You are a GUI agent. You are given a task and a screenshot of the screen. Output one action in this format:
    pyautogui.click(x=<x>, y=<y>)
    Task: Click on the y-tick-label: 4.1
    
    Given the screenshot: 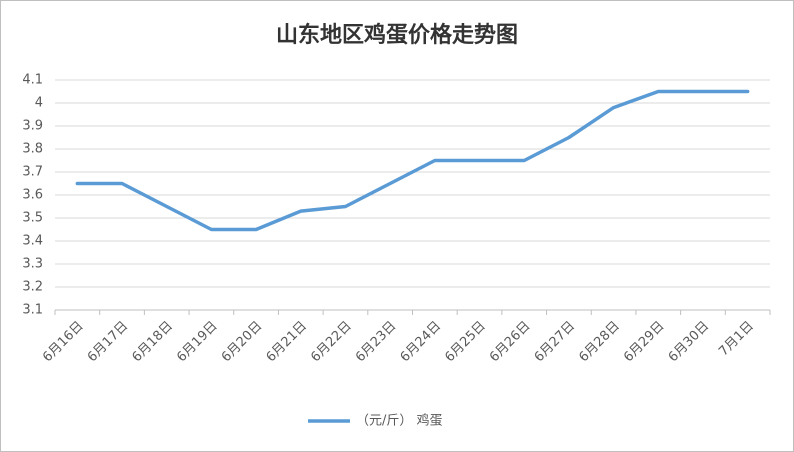 What is the action you would take?
    pyautogui.click(x=32, y=80)
    